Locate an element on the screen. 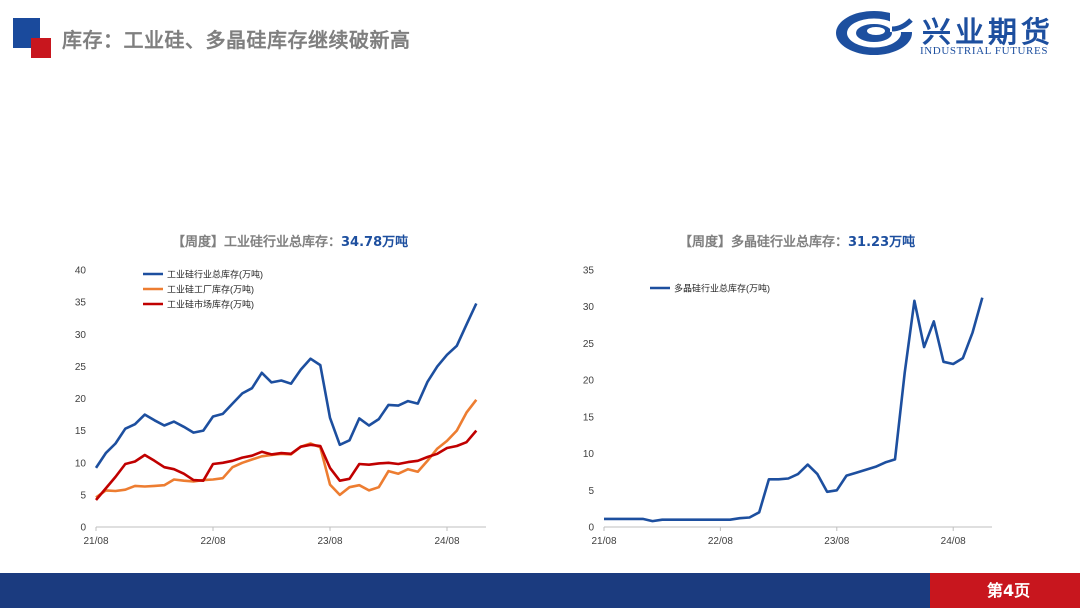 This screenshot has height=608, width=1080. legend-label: 工业硅市场库存(万吨) is located at coordinates (210, 304).